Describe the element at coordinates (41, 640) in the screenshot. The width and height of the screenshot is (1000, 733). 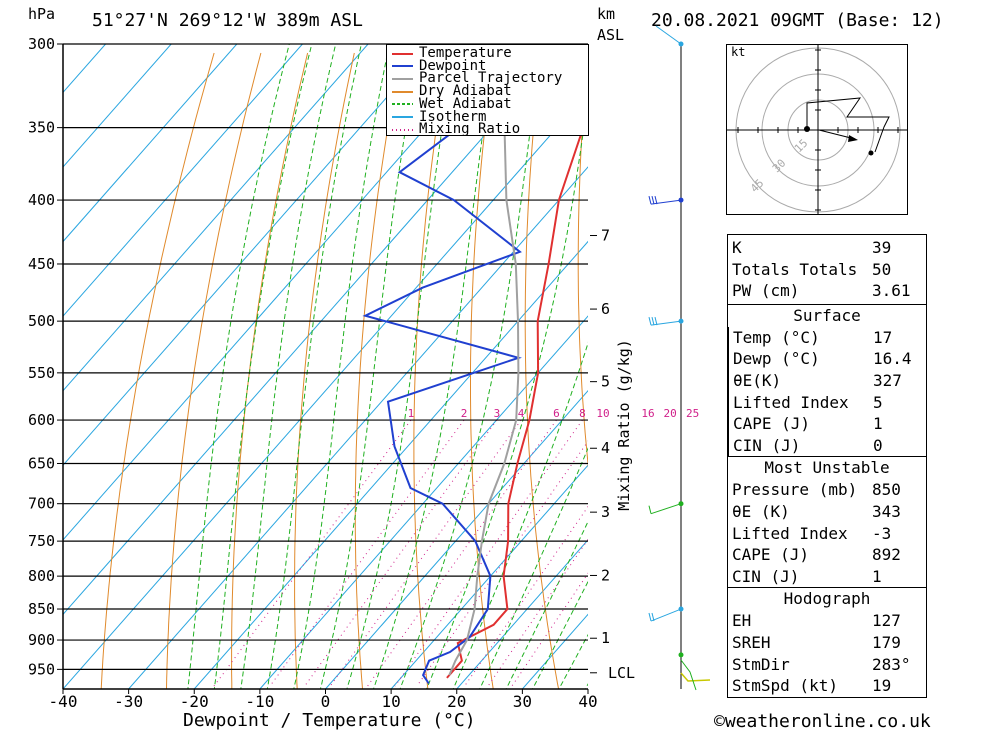
I see `pressure-label: 900` at that location.